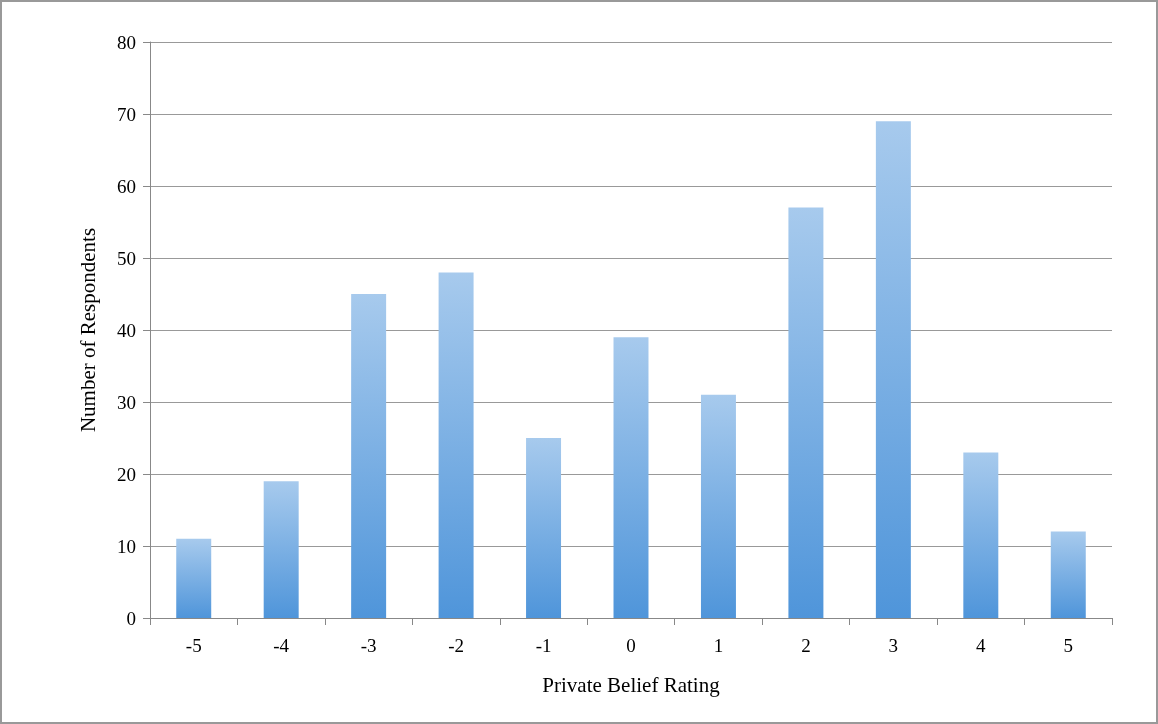 Image resolution: width=1158 pixels, height=724 pixels. What do you see at coordinates (981, 645) in the screenshot?
I see `x-tick-label: 4` at bounding box center [981, 645].